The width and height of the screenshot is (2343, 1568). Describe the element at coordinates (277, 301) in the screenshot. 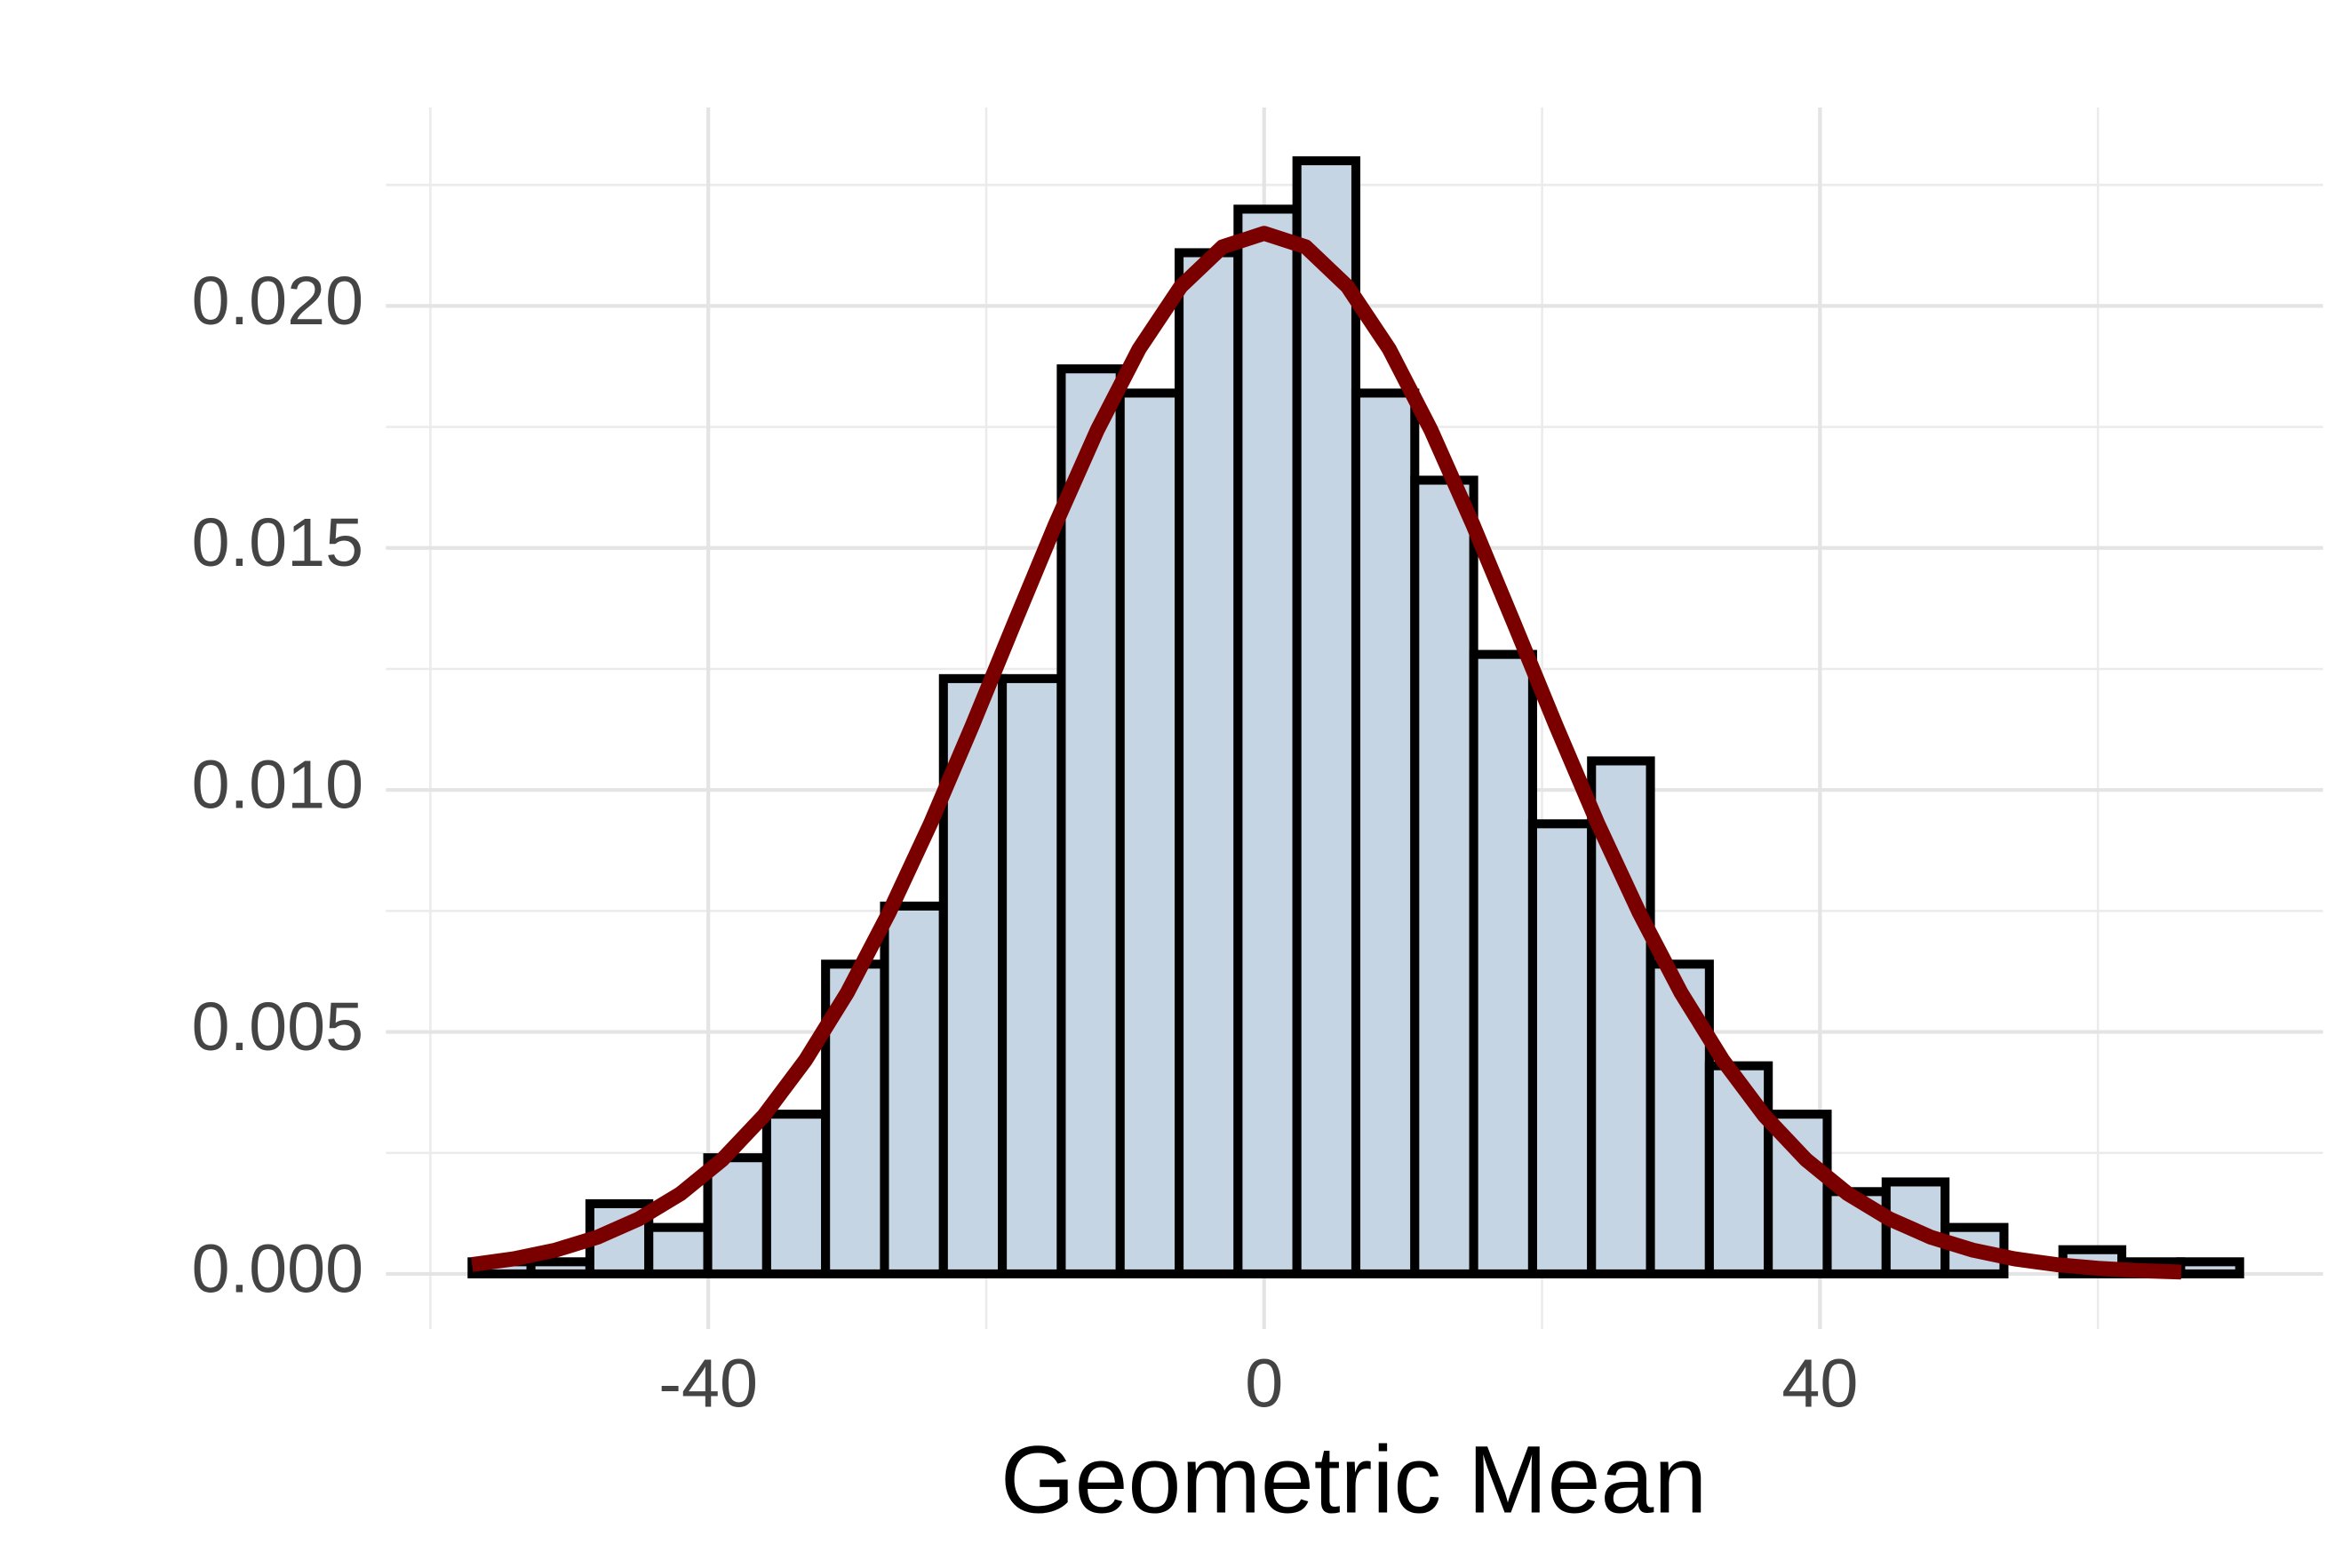

I see `y-tick-label: 0.020` at that location.